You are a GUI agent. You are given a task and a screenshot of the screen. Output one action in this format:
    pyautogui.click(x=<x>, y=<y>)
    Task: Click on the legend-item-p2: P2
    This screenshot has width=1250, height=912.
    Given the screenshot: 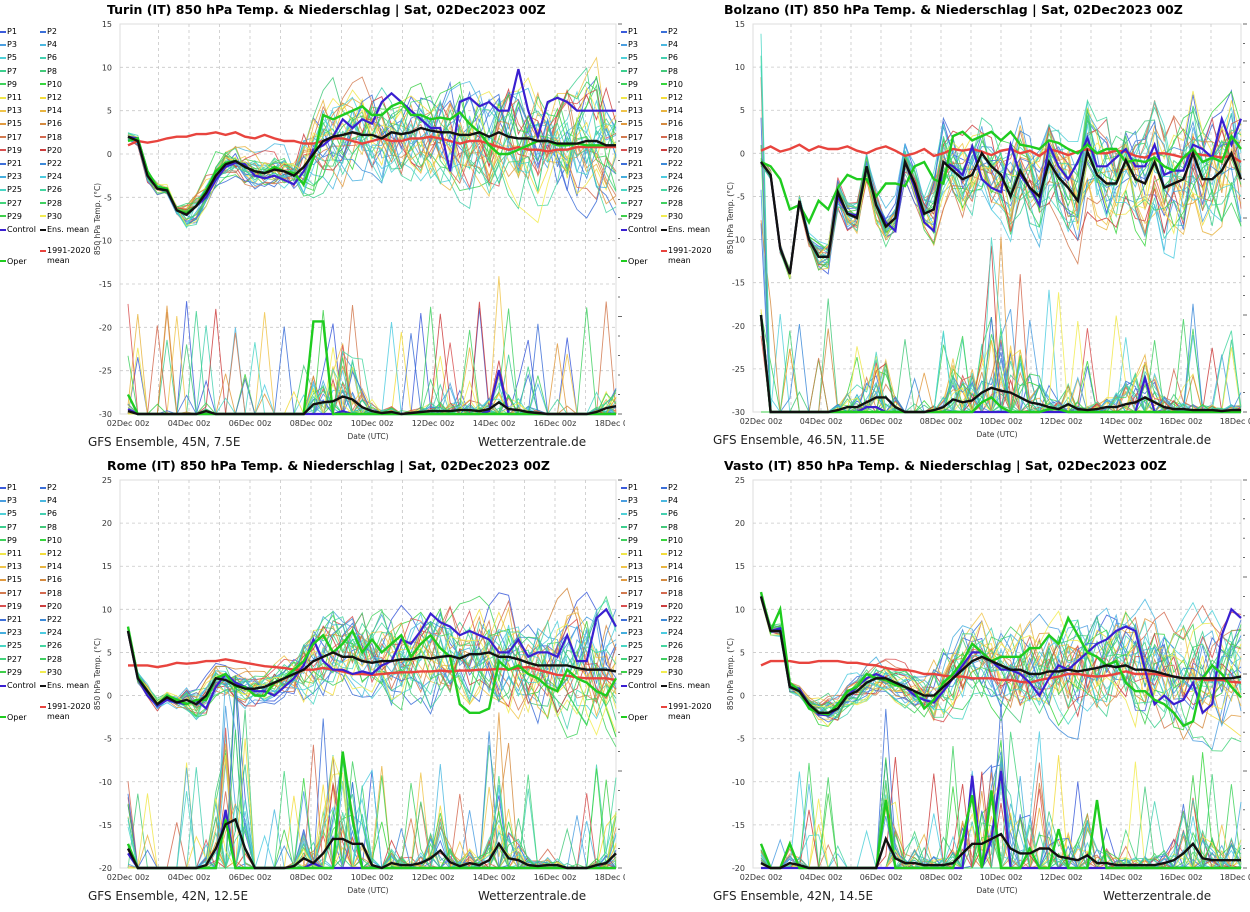 What is the action you would take?
    pyautogui.click(x=48, y=488)
    